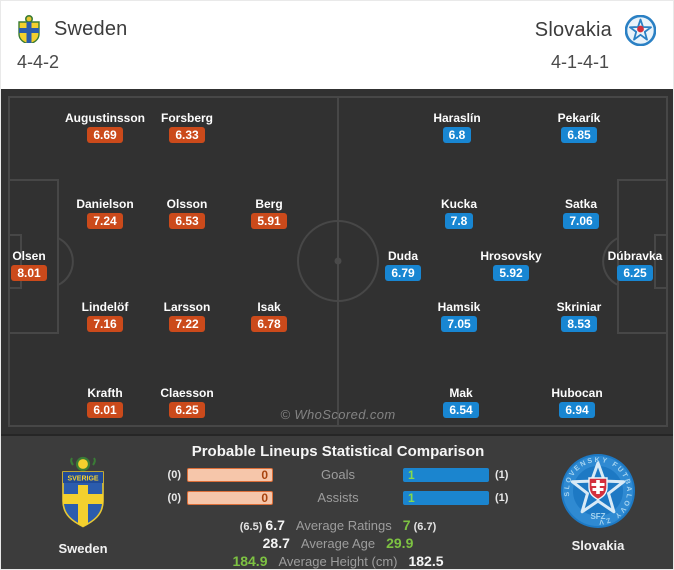 Image resolution: width=674 pixels, height=570 pixels. I want to click on away-stat-value: 182.5, so click(426, 561).